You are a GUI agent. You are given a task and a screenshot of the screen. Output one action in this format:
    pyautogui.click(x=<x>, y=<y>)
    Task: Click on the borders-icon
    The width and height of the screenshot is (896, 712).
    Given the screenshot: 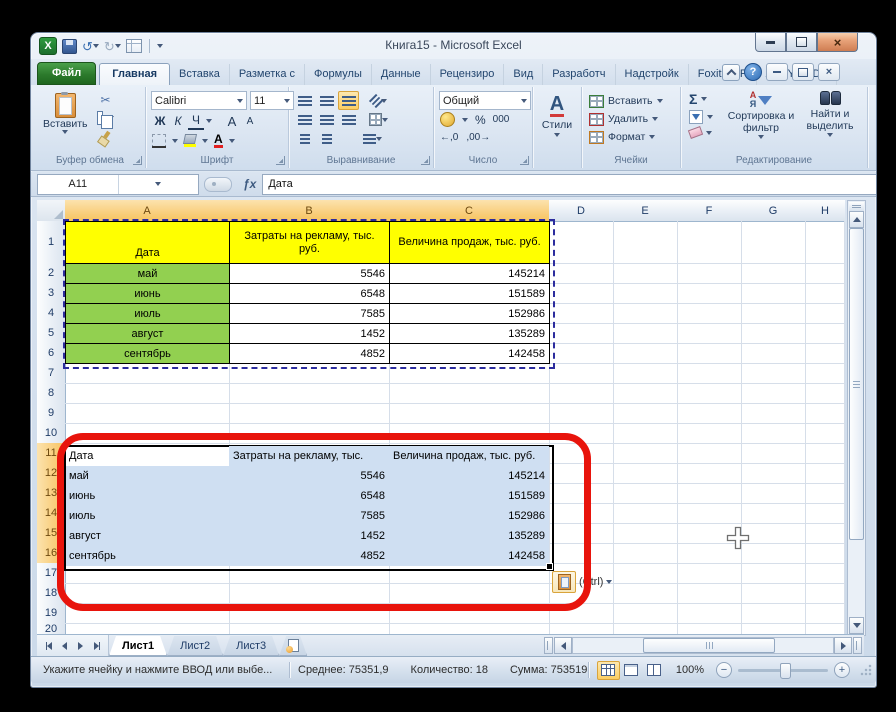 What is the action you would take?
    pyautogui.click(x=159, y=140)
    